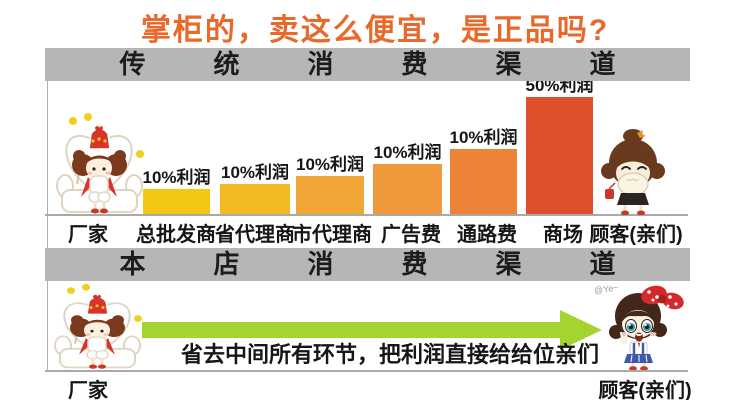 This screenshot has height=400, width=750. Describe the element at coordinates (633, 172) in the screenshot. I see `customer-girl-covering-mouth-illustration` at that location.